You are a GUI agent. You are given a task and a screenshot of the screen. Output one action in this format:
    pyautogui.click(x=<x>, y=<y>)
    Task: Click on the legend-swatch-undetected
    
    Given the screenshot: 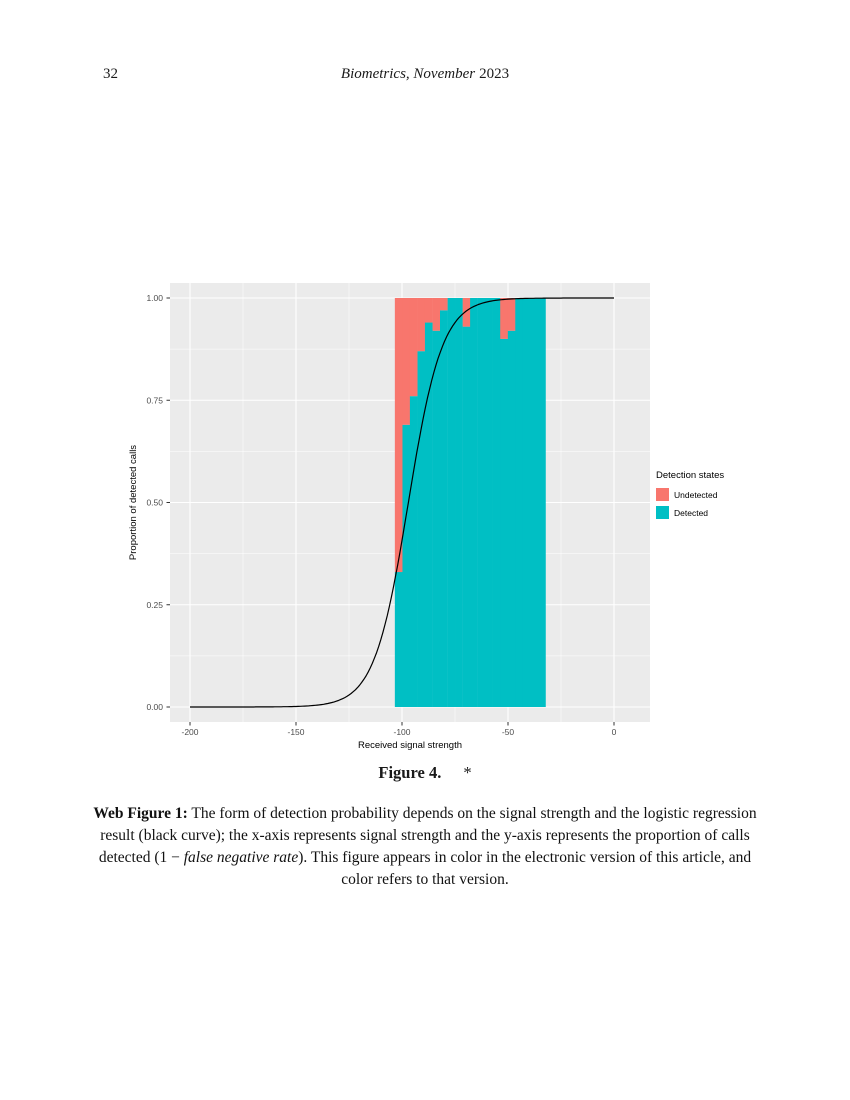 What is the action you would take?
    pyautogui.click(x=662, y=494)
    